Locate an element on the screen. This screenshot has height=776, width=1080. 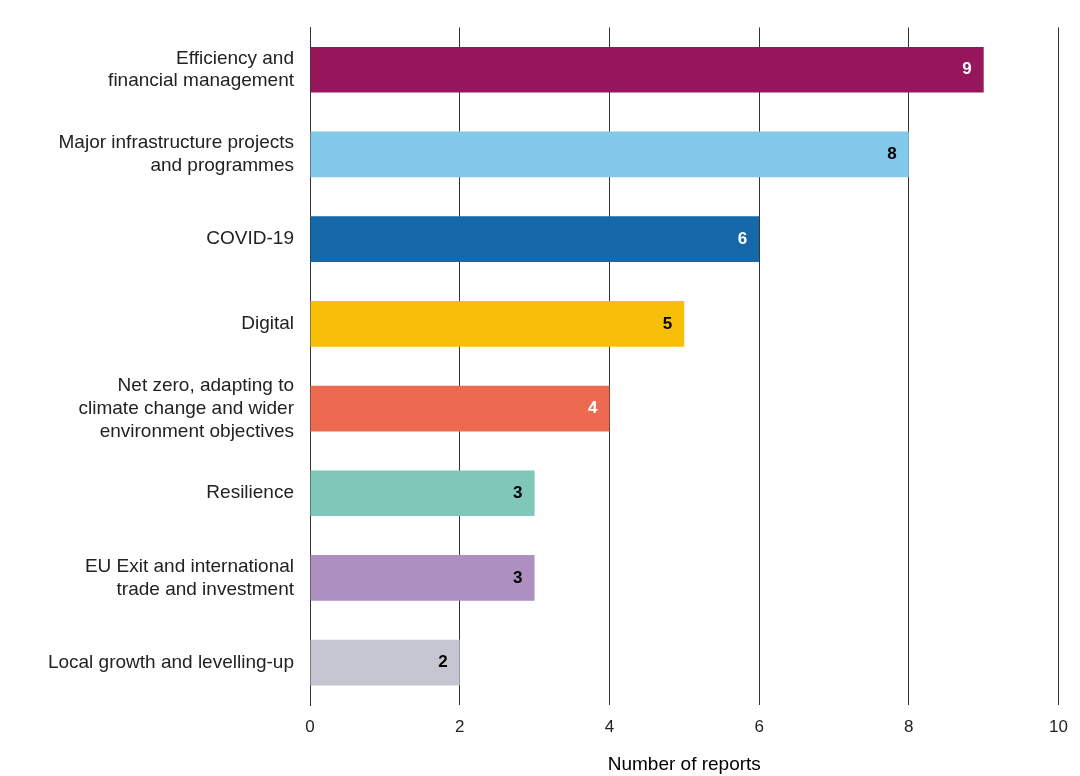
data-label: 6 is located at coordinates (742, 238).